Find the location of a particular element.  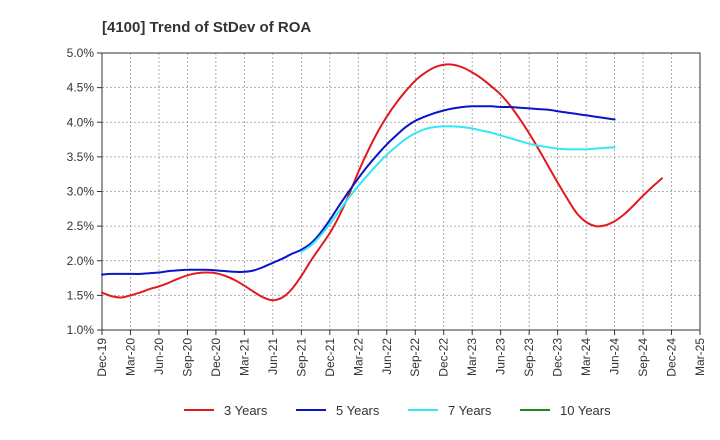

x-tick-label: Dec-19 is located at coordinates (102, 357).